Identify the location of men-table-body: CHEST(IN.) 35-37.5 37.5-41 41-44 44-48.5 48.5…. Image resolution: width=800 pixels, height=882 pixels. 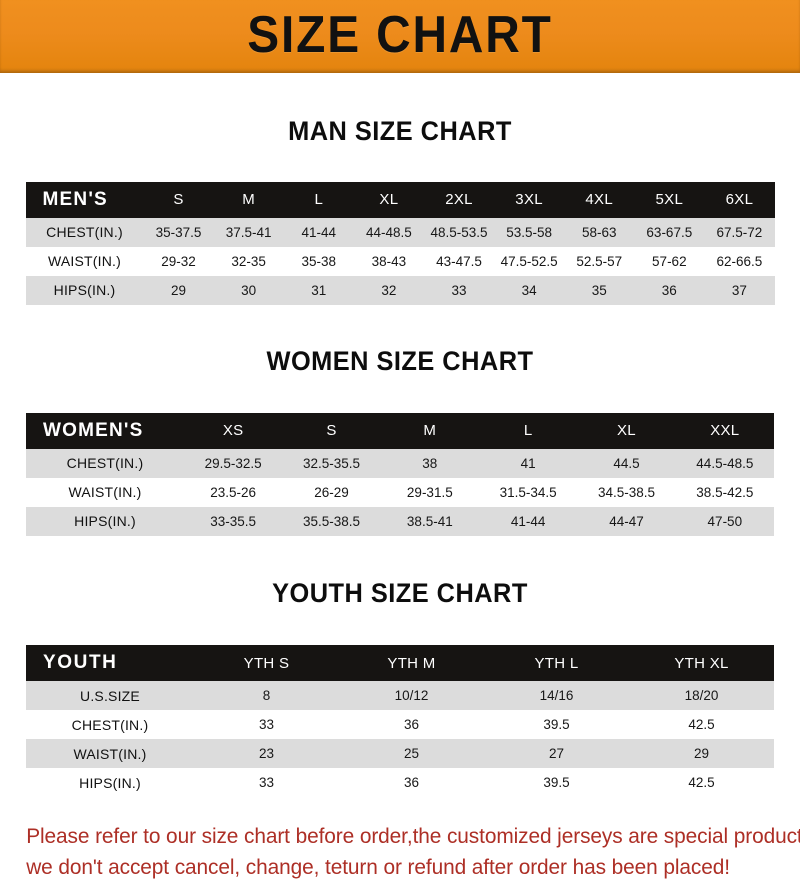
(400, 261).